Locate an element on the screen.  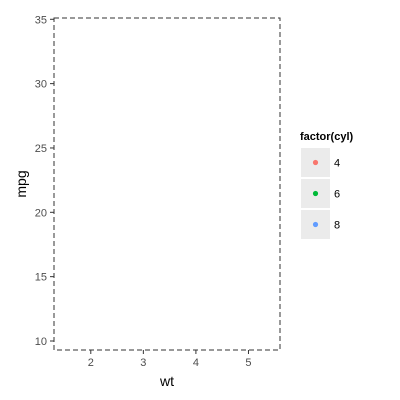
x-tick-label: 5 is located at coordinates (248, 363).